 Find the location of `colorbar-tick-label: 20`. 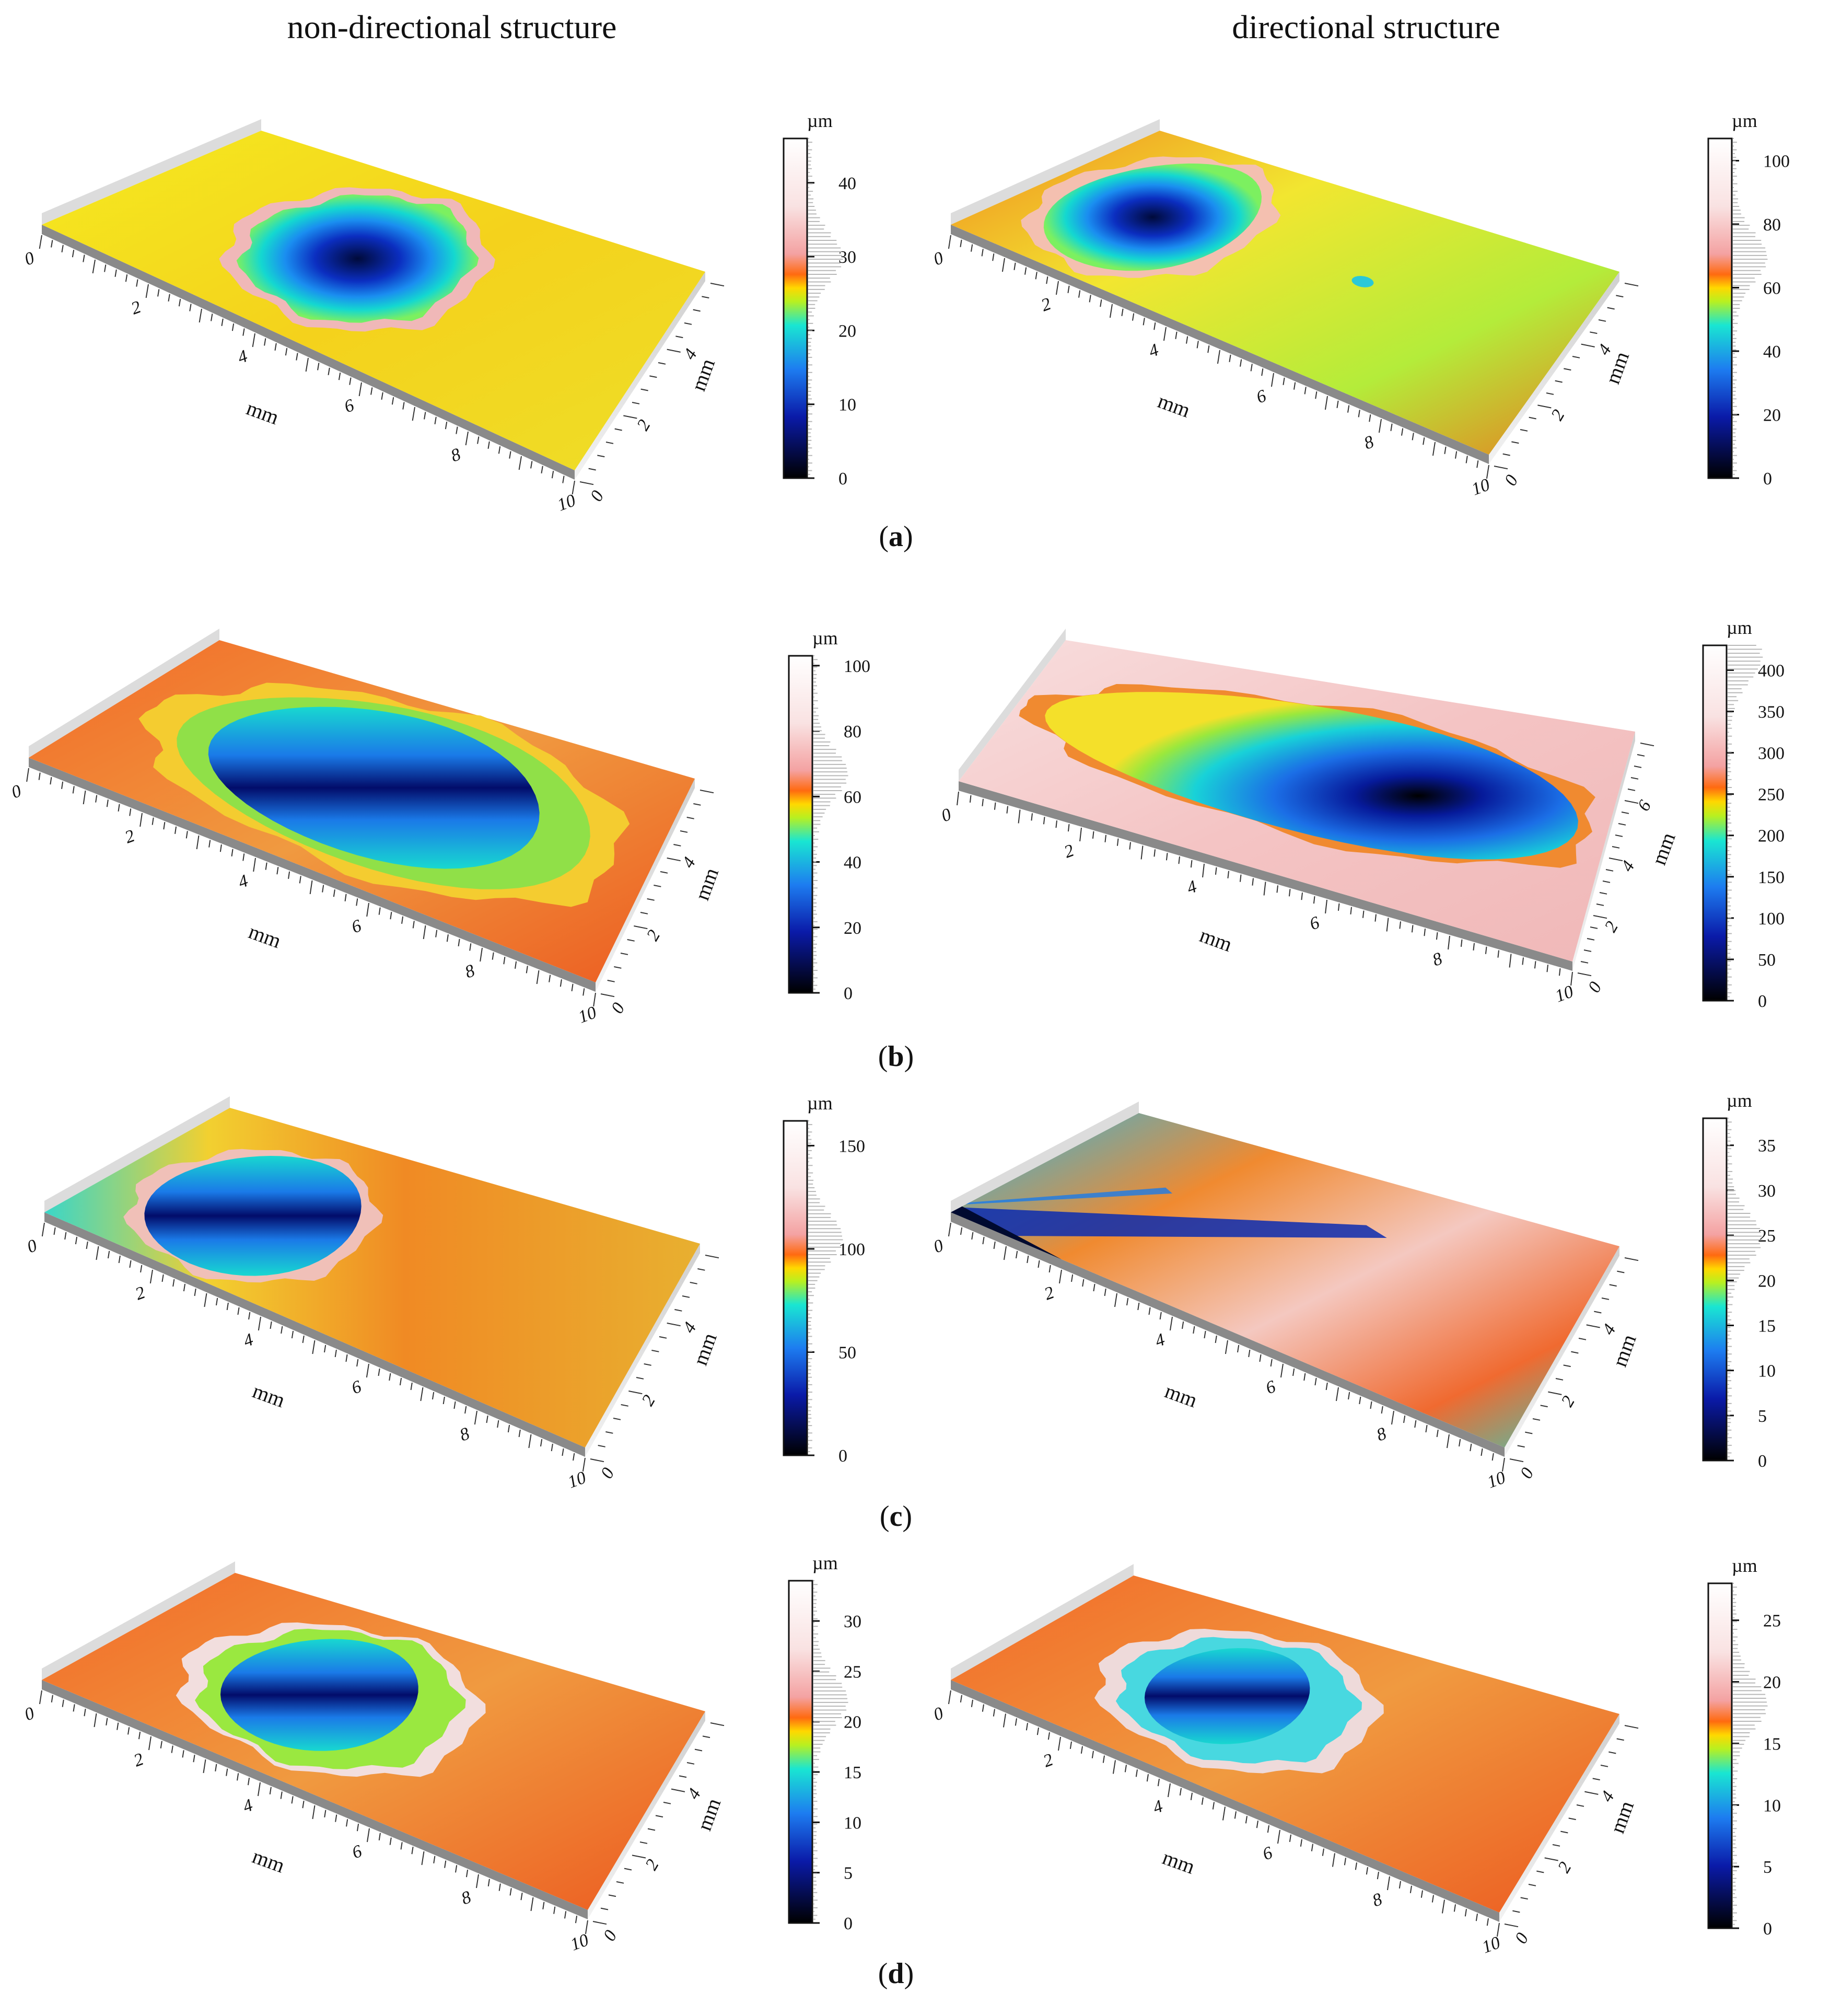

colorbar-tick-label: 20 is located at coordinates (847, 331).